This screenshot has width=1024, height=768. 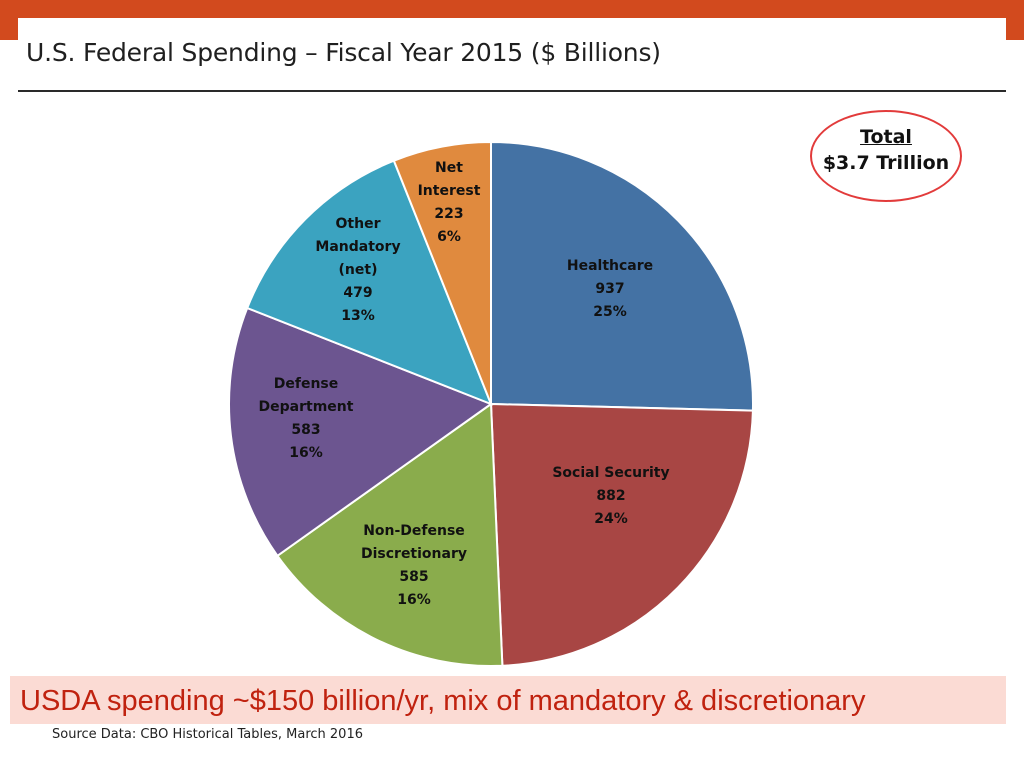 I want to click on slice-label-line: Other, so click(x=358, y=224).